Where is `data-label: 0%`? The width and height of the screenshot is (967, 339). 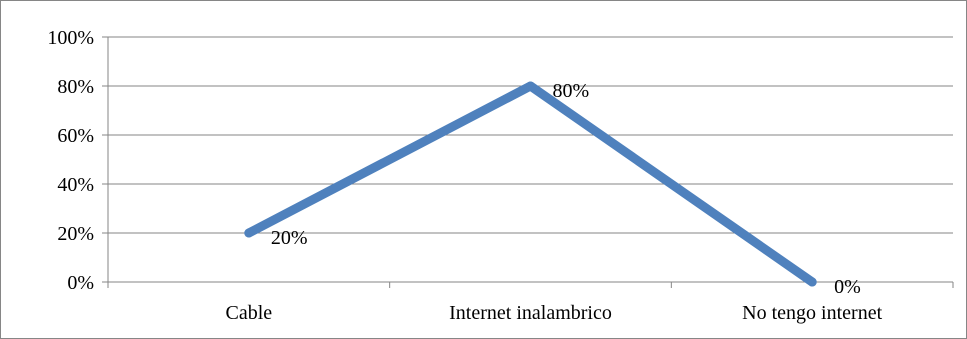
data-label: 0% is located at coordinates (847, 287).